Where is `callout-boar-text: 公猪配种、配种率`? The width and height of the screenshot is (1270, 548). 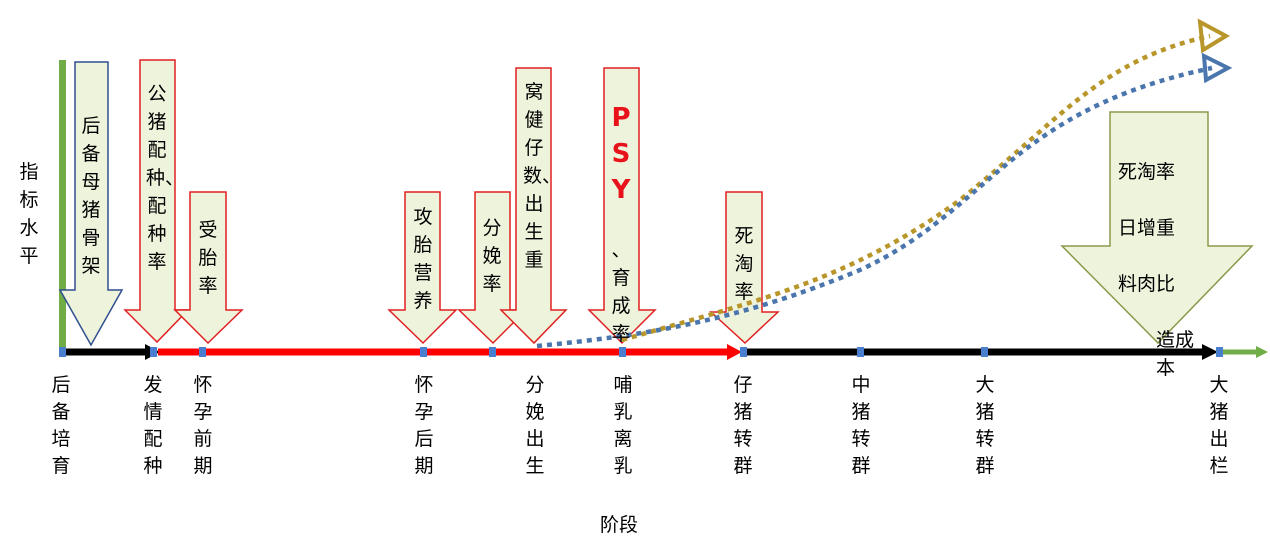
callout-boar-text: 公猪配种、配种率 is located at coordinates (165, 178).